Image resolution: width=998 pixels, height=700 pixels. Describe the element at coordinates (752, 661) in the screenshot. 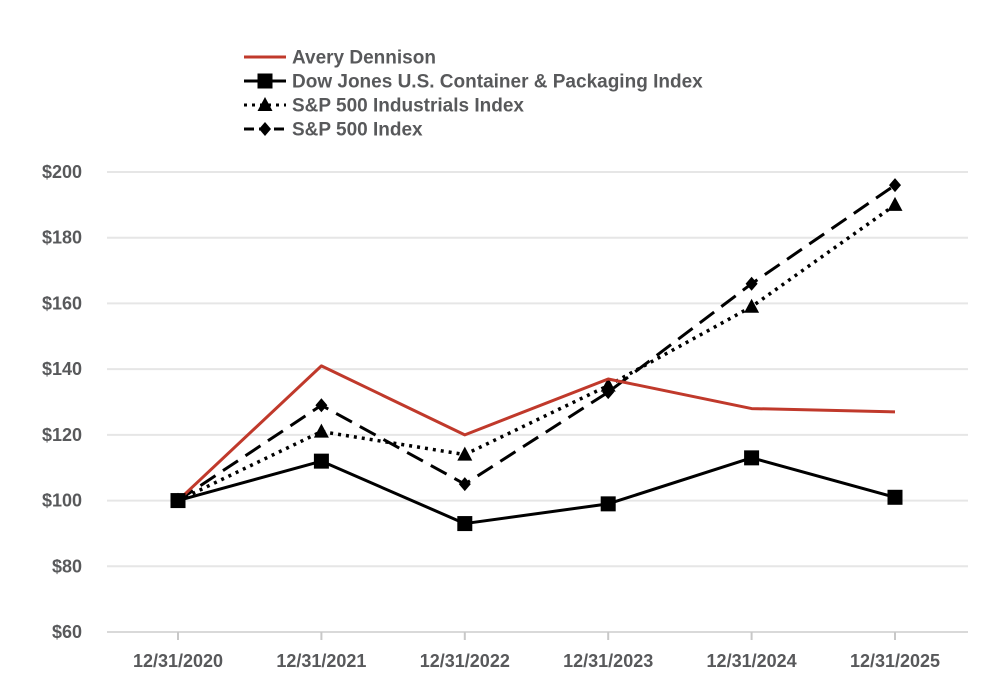

I see `x-tick-label: 12/31/2024` at that location.